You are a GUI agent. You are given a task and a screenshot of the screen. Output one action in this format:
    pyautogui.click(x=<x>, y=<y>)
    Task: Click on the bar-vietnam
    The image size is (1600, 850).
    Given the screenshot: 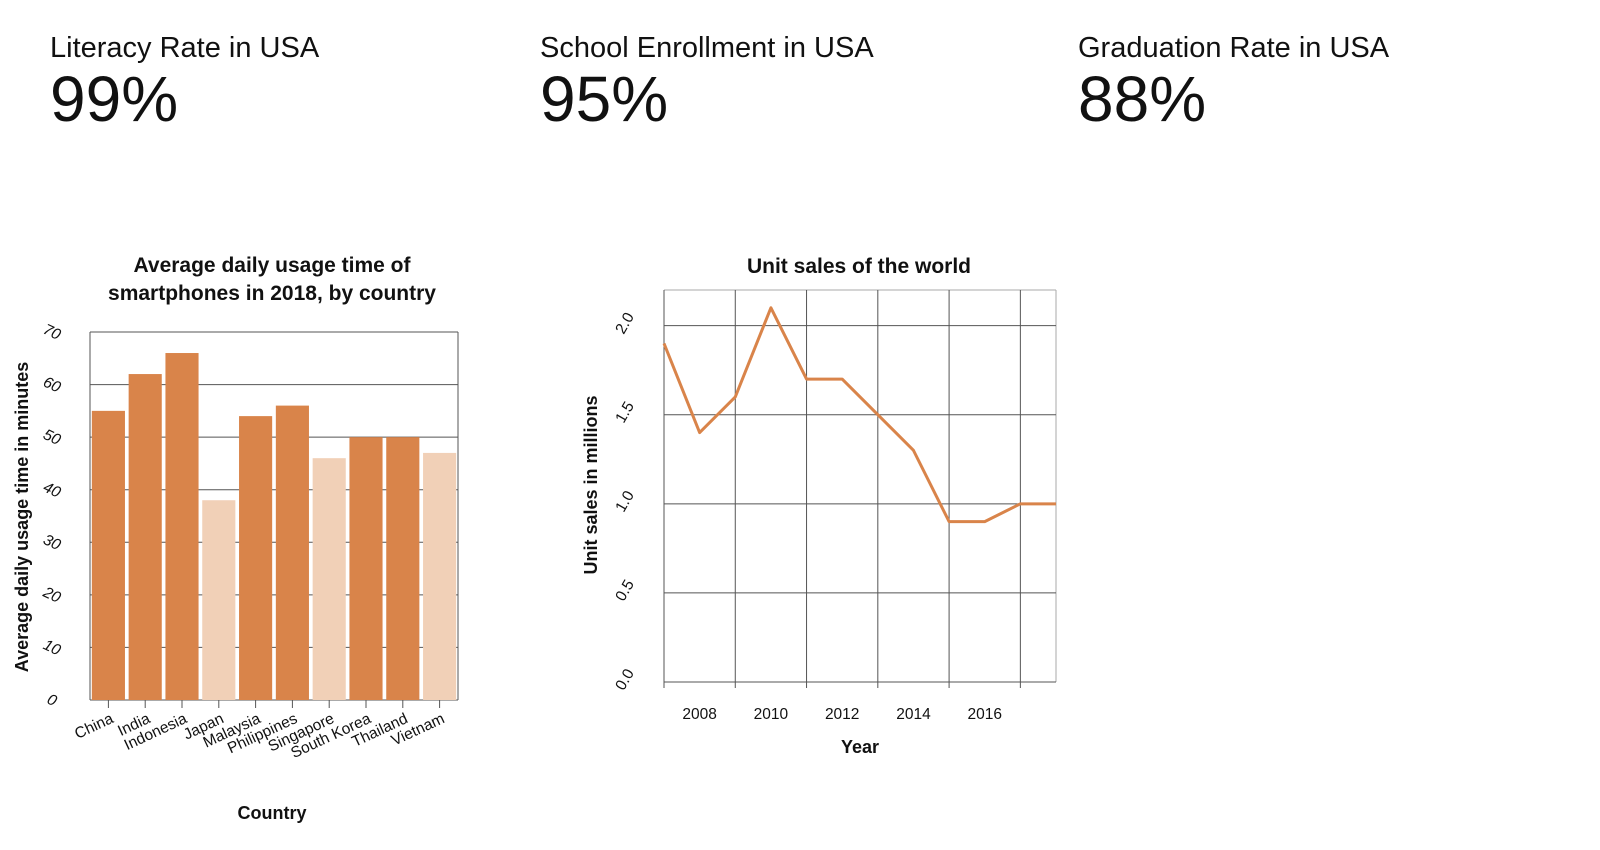 What is the action you would take?
    pyautogui.click(x=440, y=576)
    